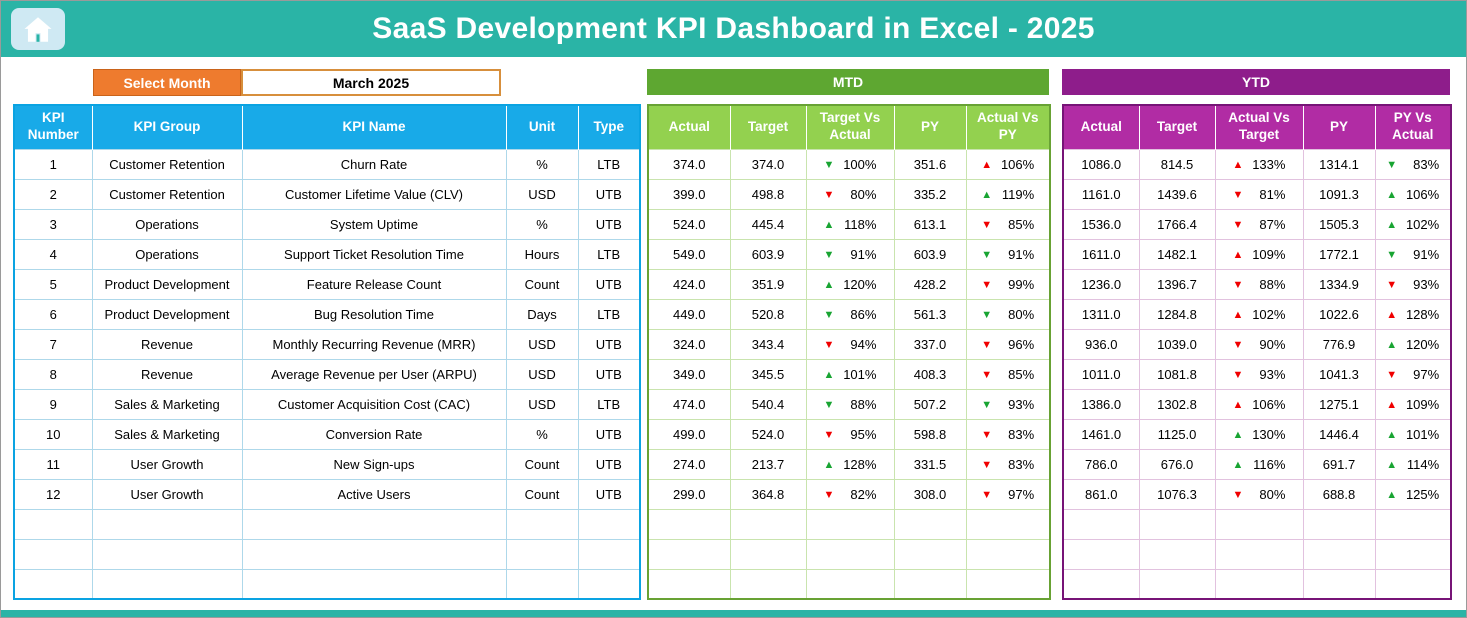 The height and width of the screenshot is (618, 1467). What do you see at coordinates (930, 434) in the screenshot?
I see `mtd-py-cell: 598.8` at bounding box center [930, 434].